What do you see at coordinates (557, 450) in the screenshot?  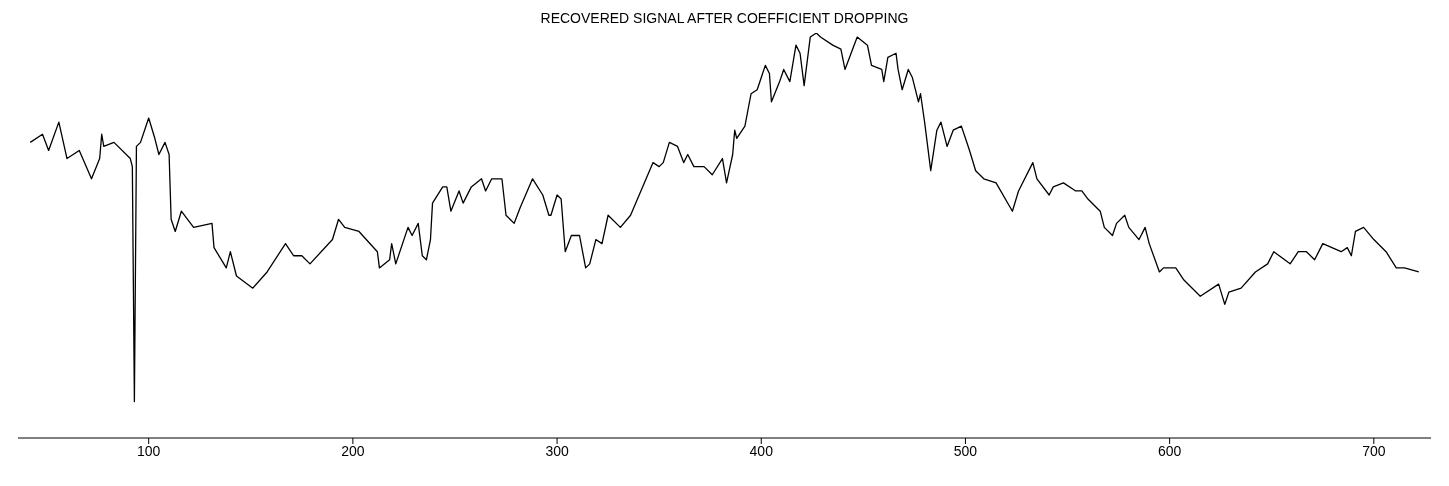 I see `x-tick-label: 300` at bounding box center [557, 450].